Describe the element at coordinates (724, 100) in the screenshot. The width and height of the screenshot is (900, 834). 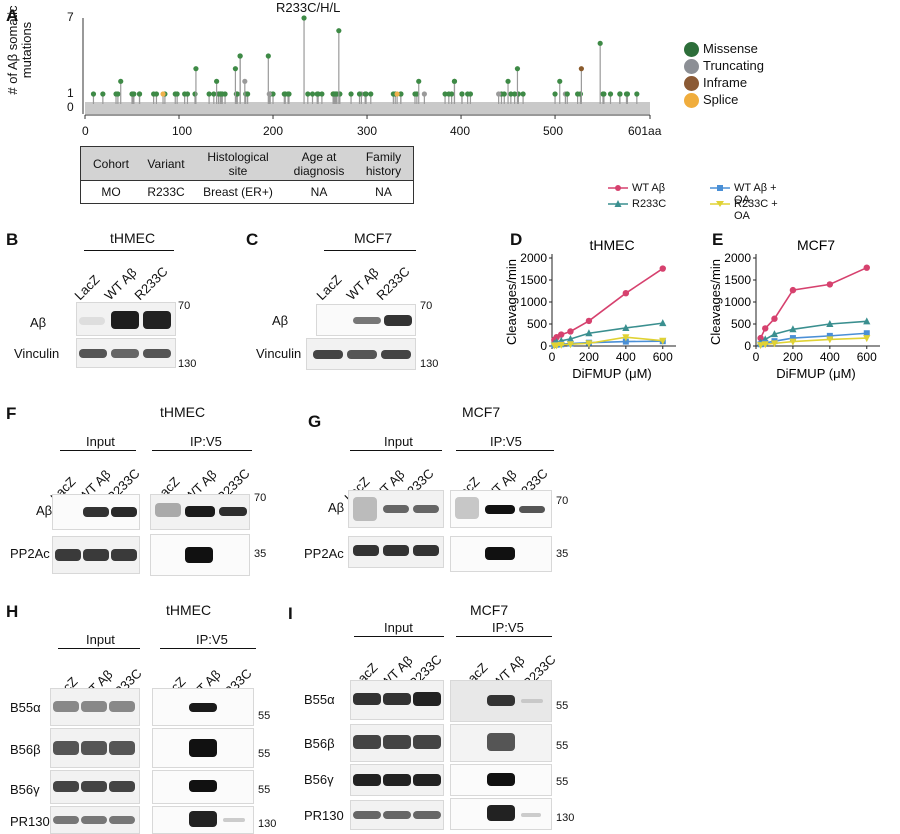
I see `legend-splice: Splice` at that location.